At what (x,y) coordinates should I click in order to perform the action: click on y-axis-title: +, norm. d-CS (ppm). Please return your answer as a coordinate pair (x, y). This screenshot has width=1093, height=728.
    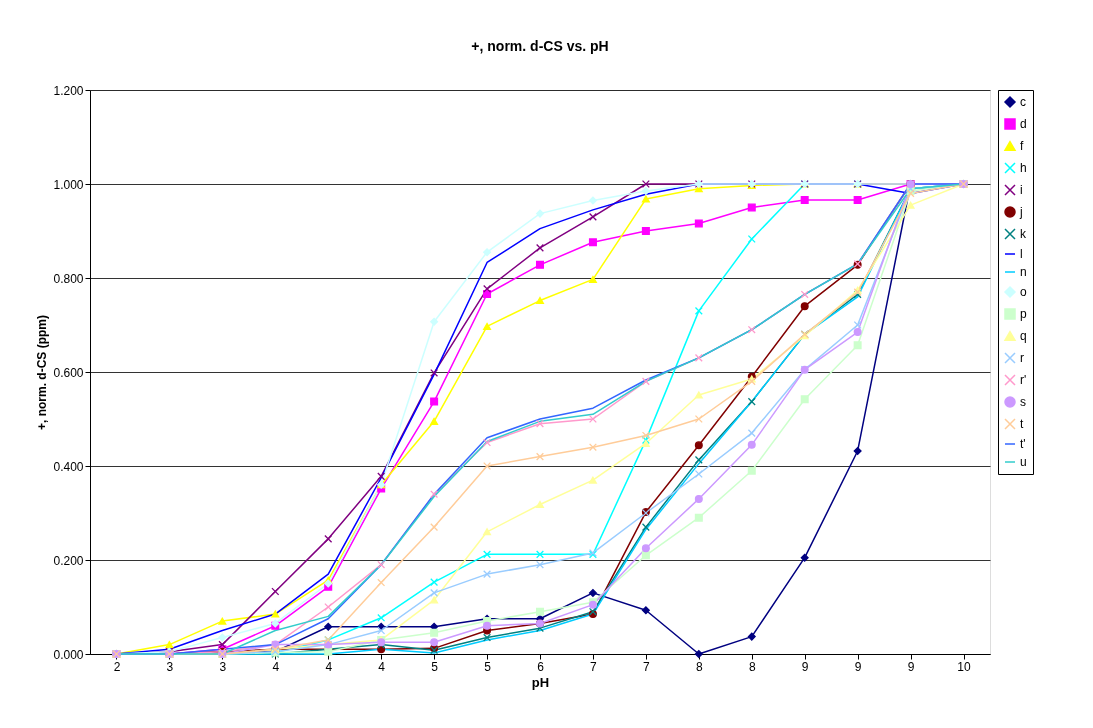
    Looking at the image, I should click on (42, 372).